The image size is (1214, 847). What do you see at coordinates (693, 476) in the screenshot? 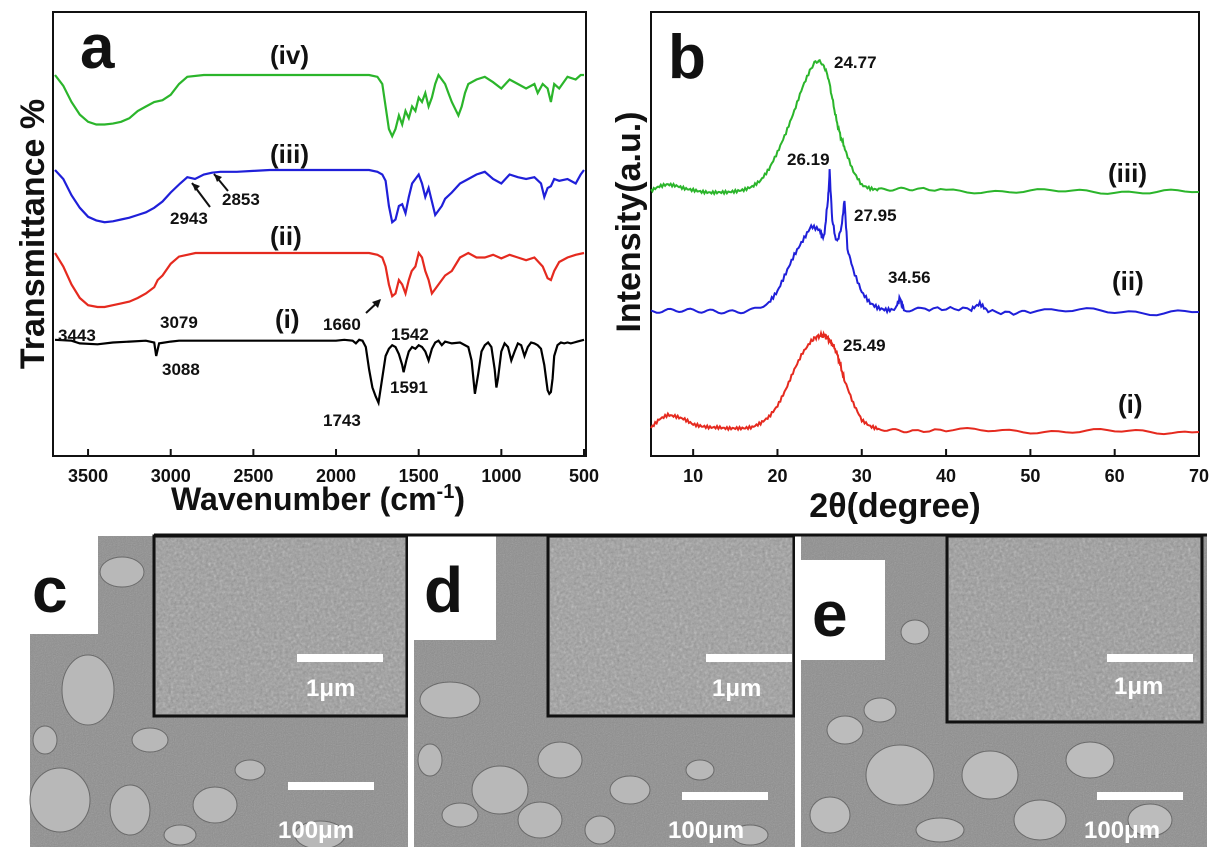
I see `panel-b-x-tick-label: 10` at bounding box center [693, 476].